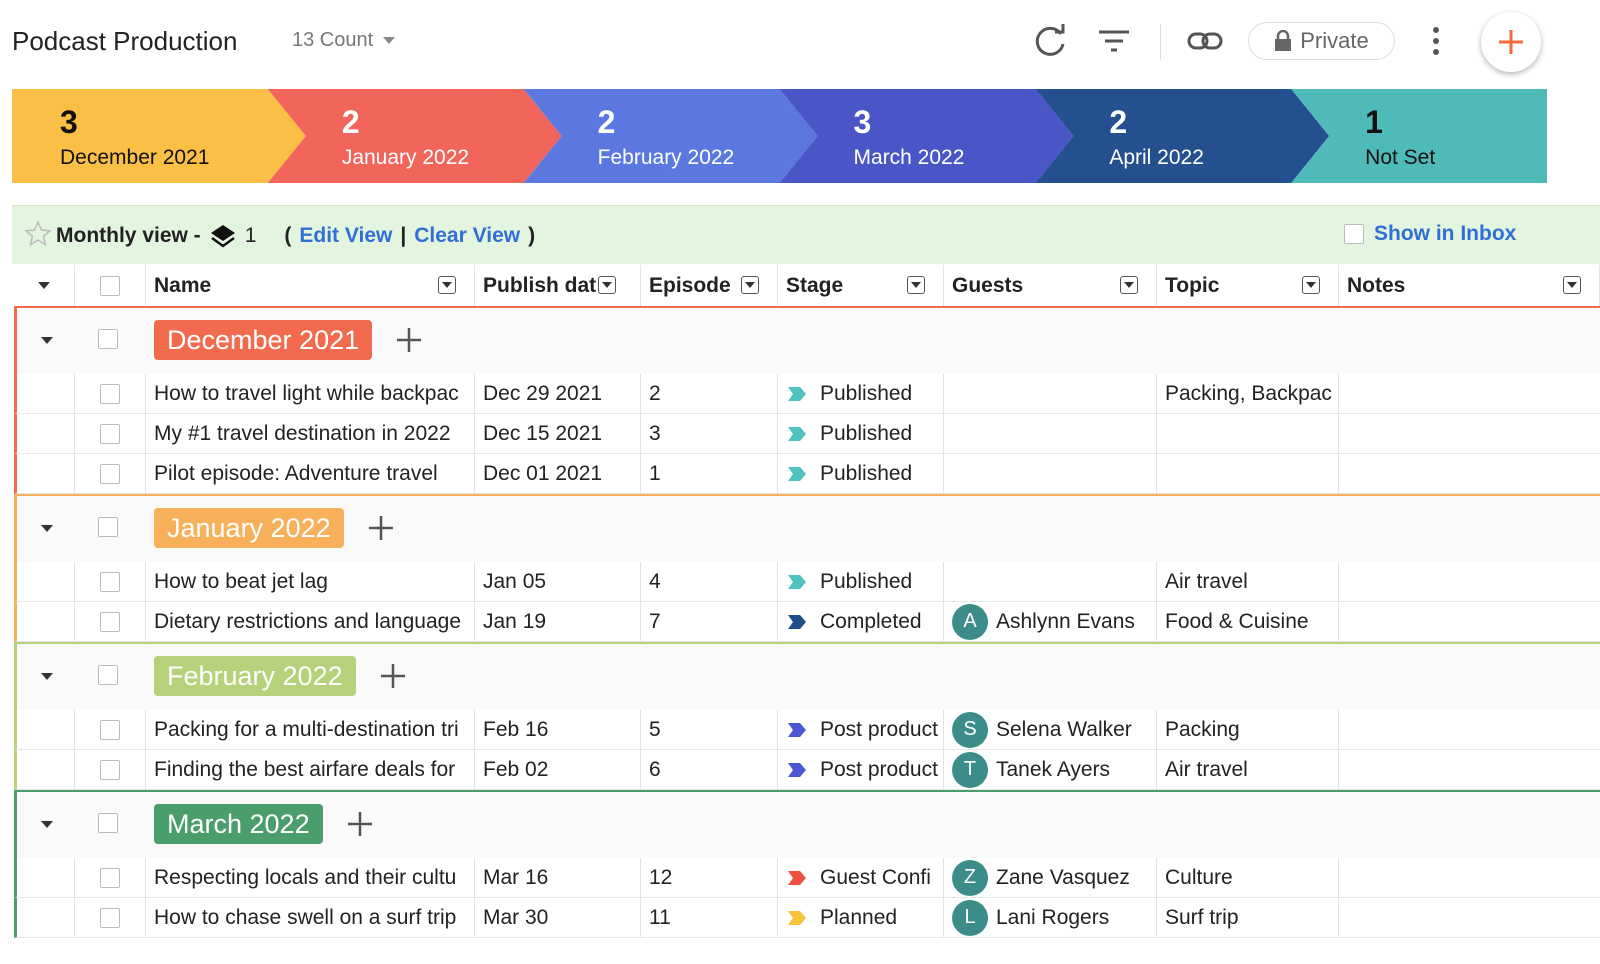  Describe the element at coordinates (1354, 234) in the screenshot. I see `inbox-checkbox` at that location.